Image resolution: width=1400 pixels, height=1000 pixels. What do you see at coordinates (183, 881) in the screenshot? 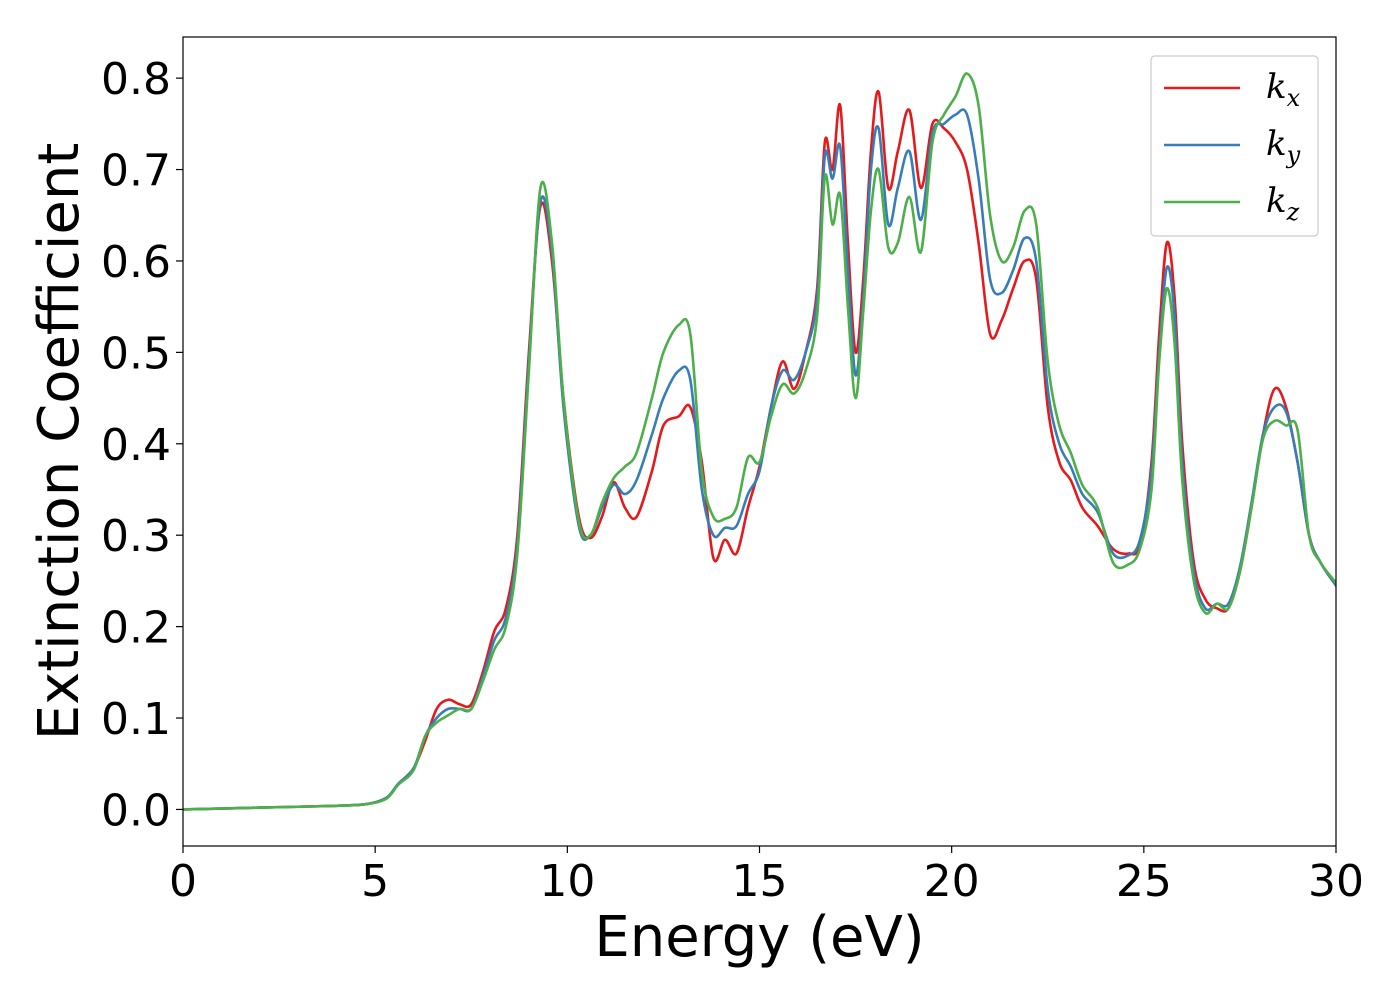
I see `x-tick-label: 0` at bounding box center [183, 881].